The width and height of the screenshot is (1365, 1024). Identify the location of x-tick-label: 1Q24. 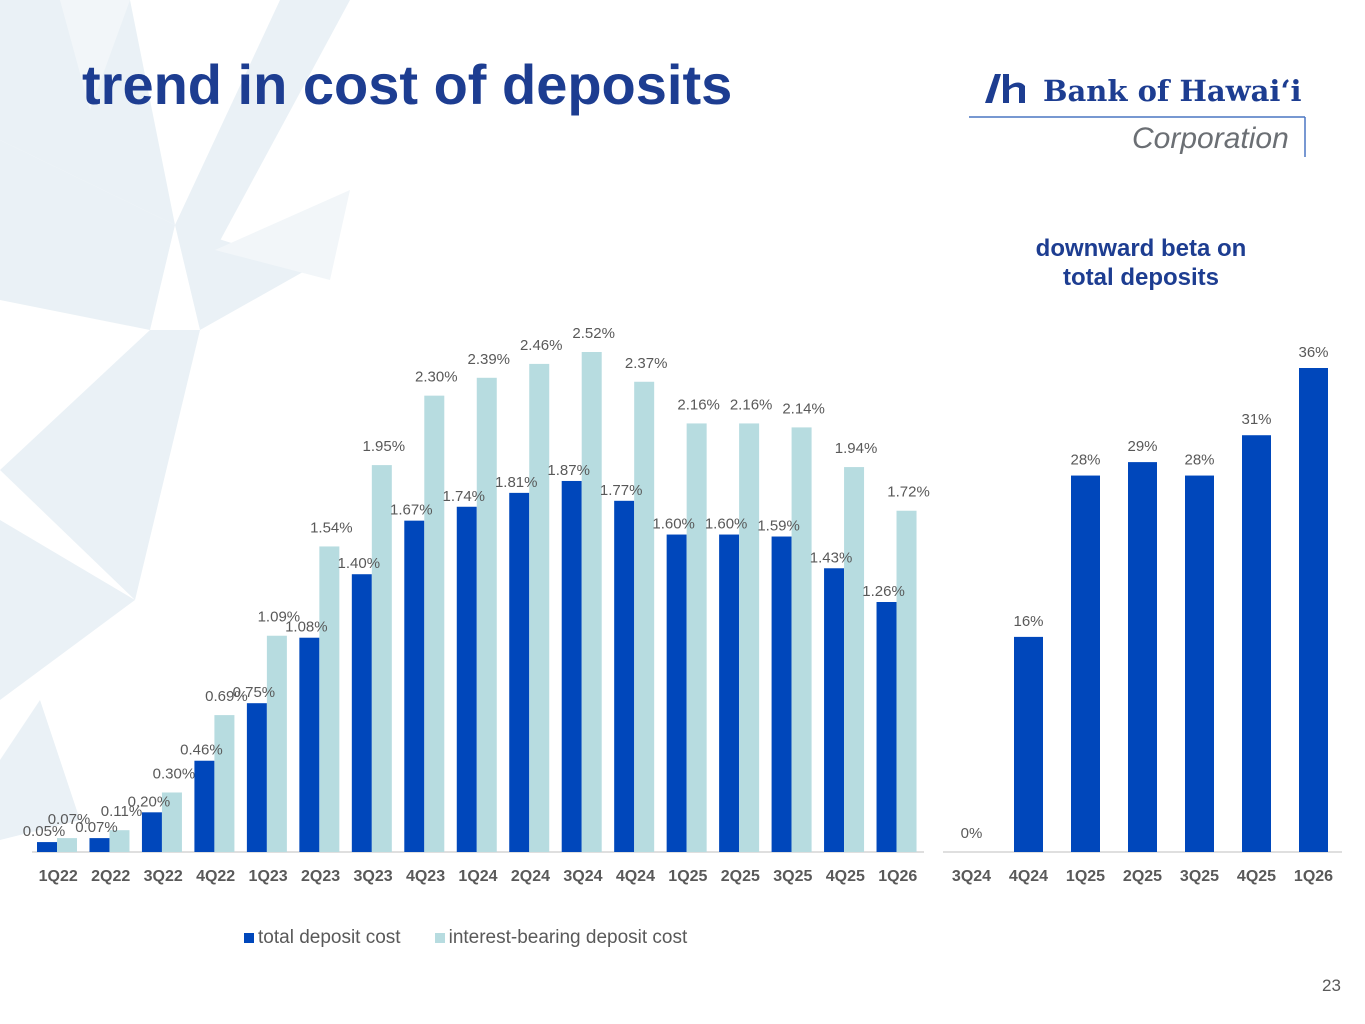
(477, 876).